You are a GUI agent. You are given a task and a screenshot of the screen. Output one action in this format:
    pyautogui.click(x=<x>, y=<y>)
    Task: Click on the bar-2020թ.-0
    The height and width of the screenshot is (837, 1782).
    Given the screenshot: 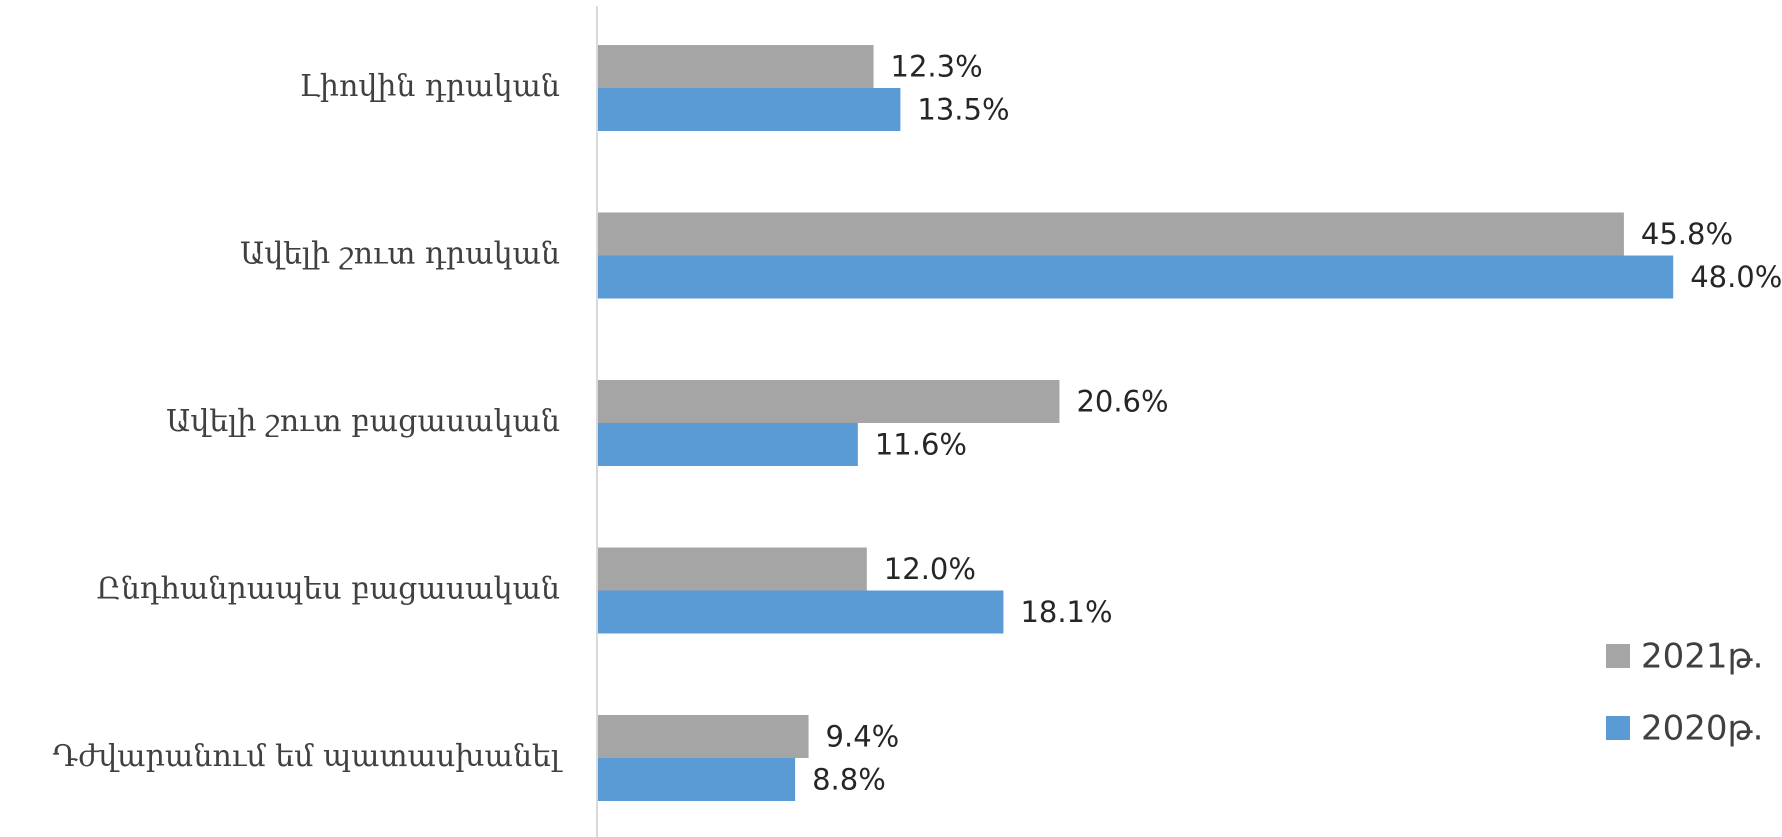 What is the action you would take?
    pyautogui.click(x=749, y=109)
    